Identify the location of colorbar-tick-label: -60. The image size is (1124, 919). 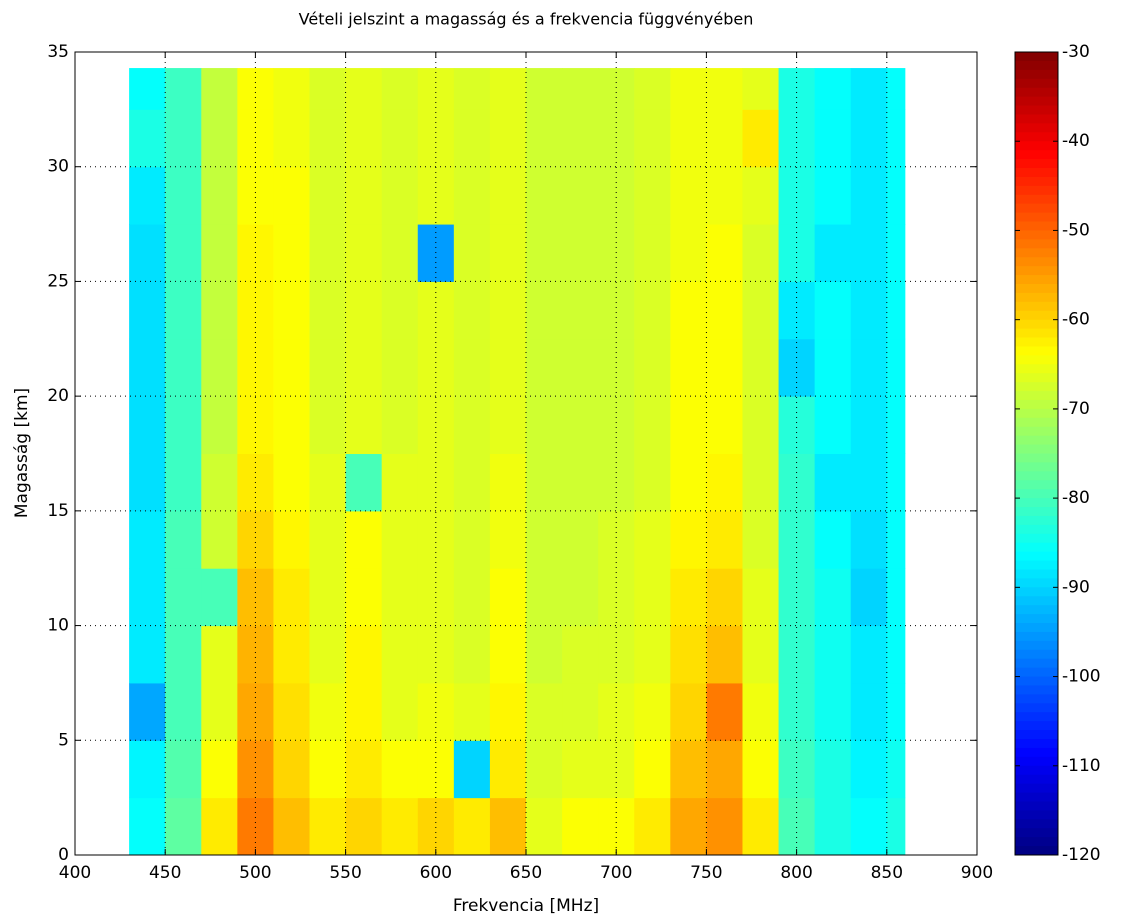
(1076, 320).